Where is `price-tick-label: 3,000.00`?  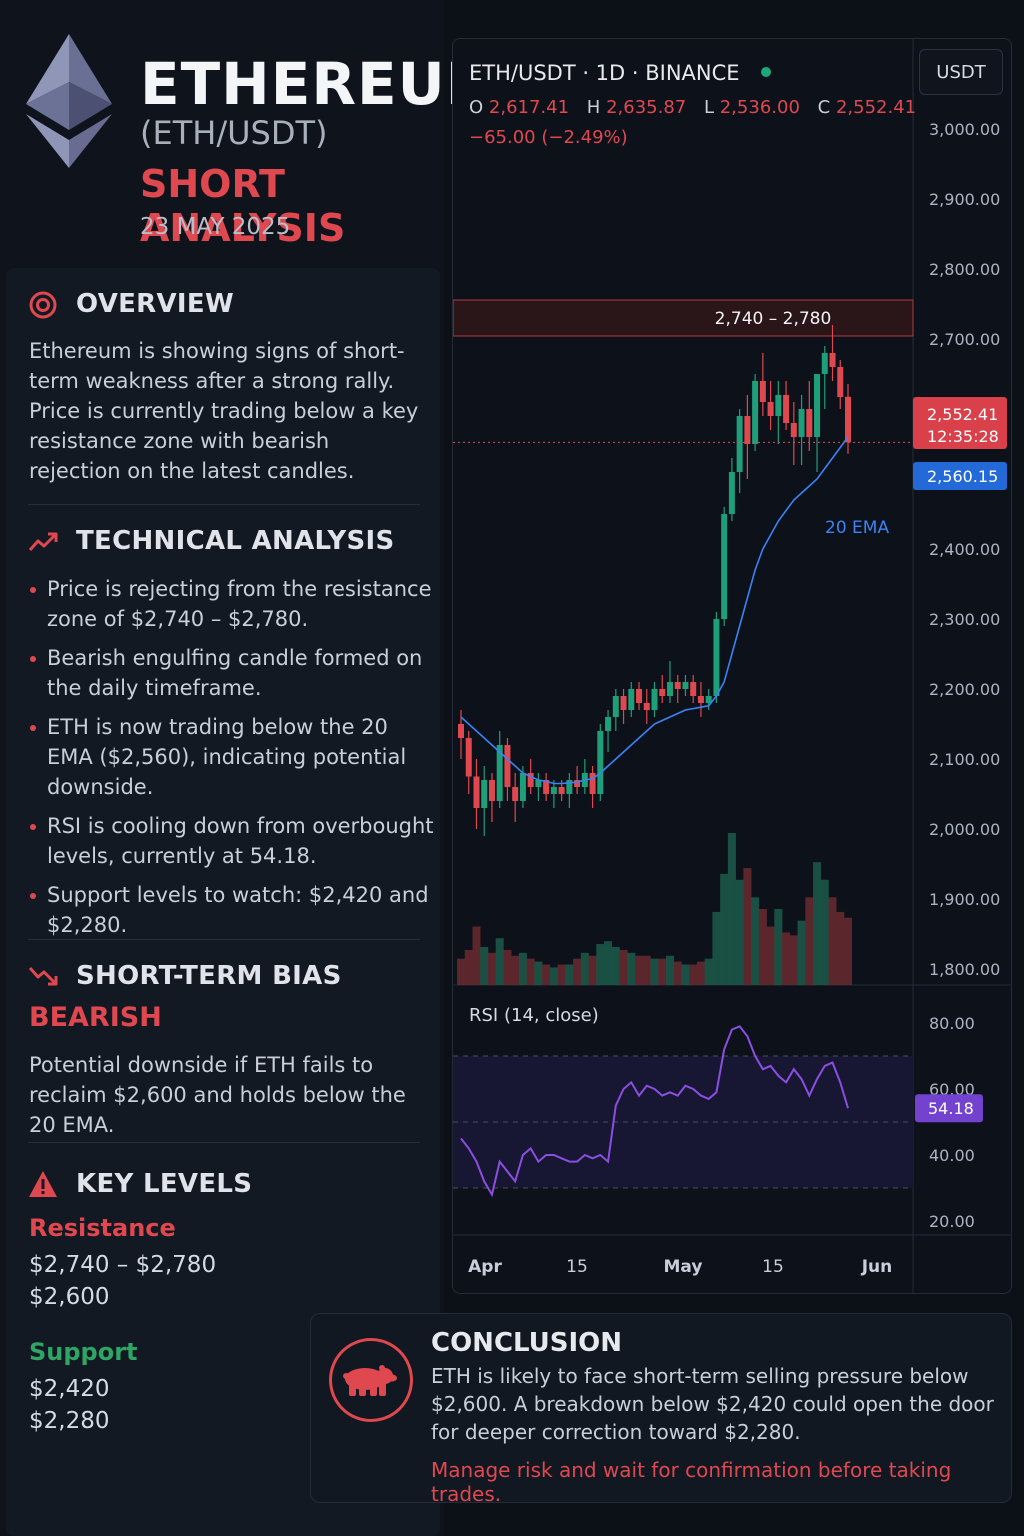
price-tick-label: 3,000.00 is located at coordinates (964, 129).